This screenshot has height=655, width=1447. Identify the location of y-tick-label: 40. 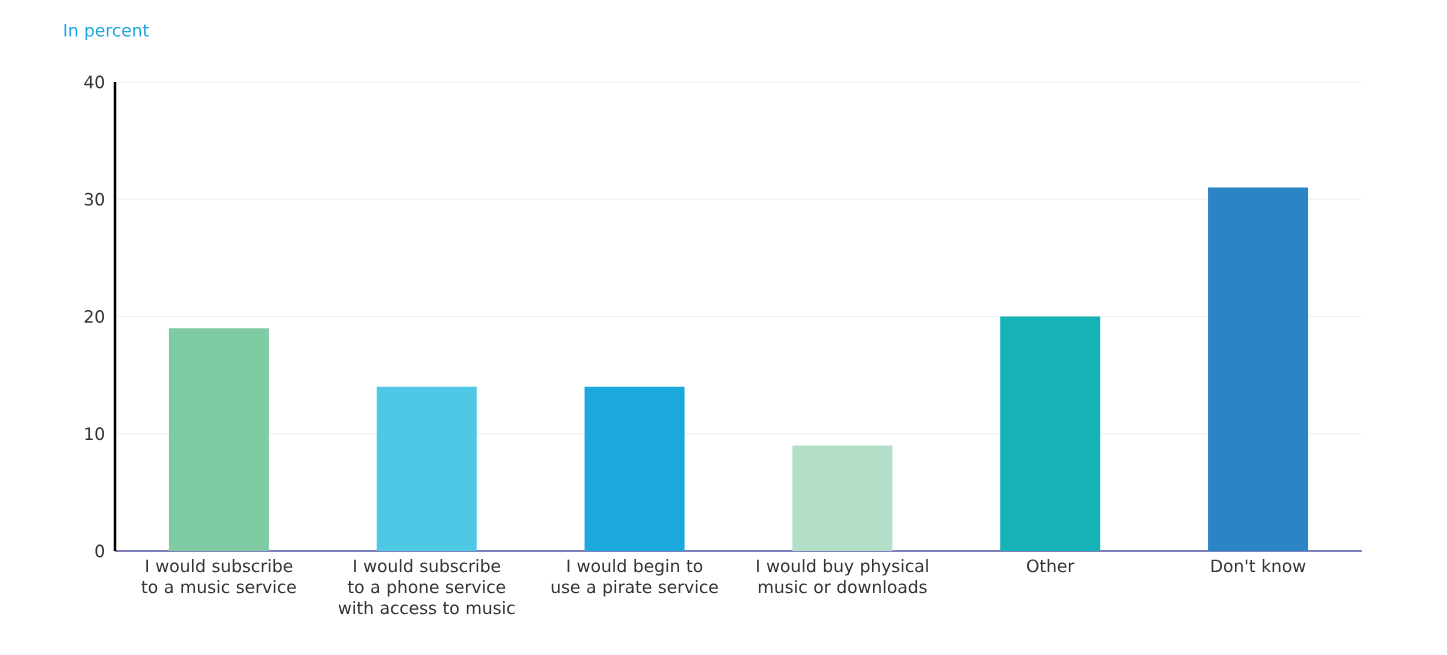
(94, 82).